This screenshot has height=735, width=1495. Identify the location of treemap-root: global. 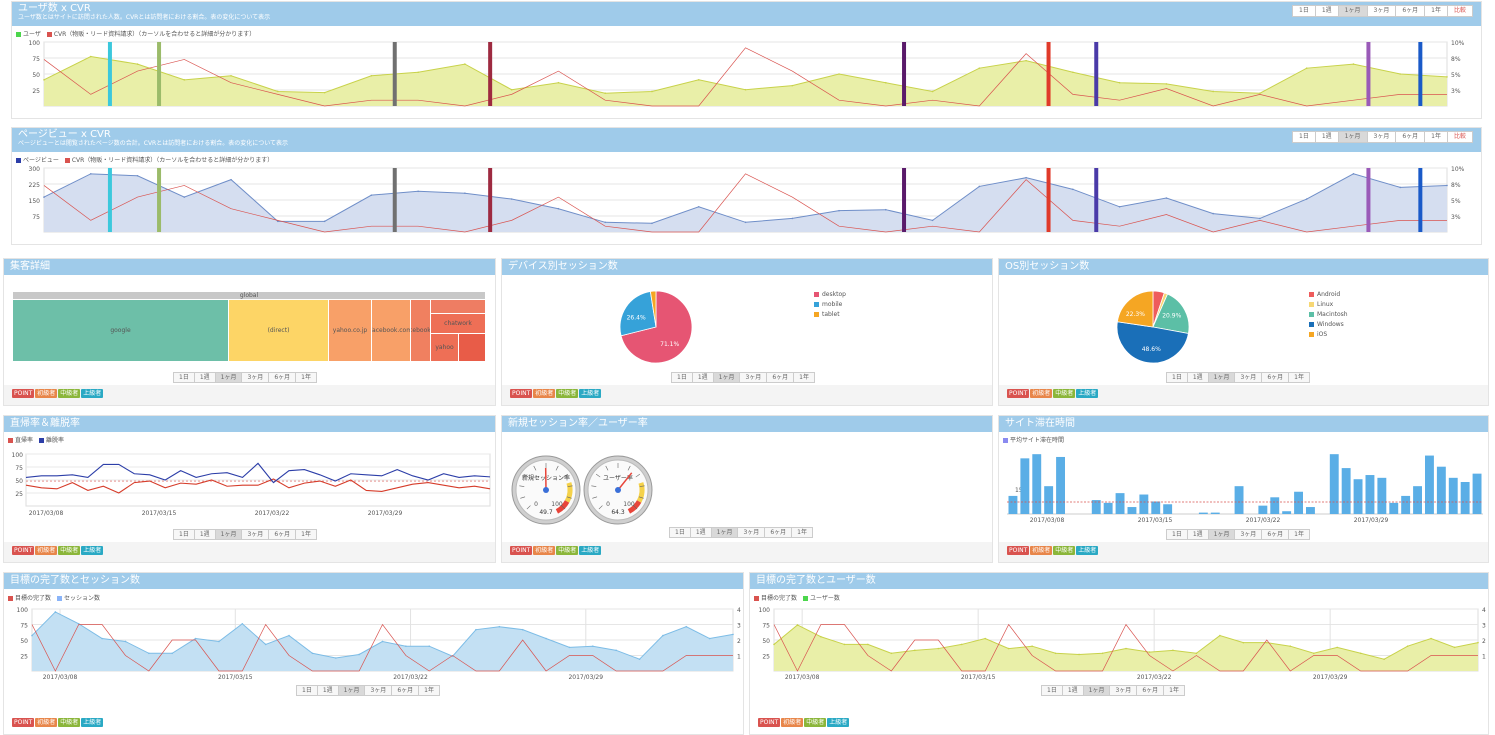
(249, 296).